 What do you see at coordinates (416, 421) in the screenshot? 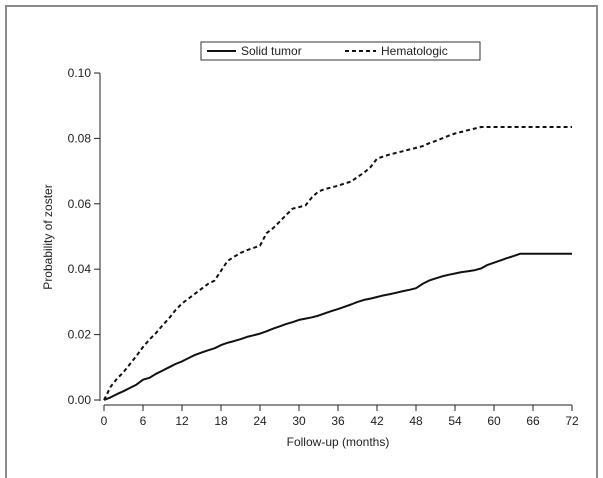
I see `x-tick-label: 48` at bounding box center [416, 421].